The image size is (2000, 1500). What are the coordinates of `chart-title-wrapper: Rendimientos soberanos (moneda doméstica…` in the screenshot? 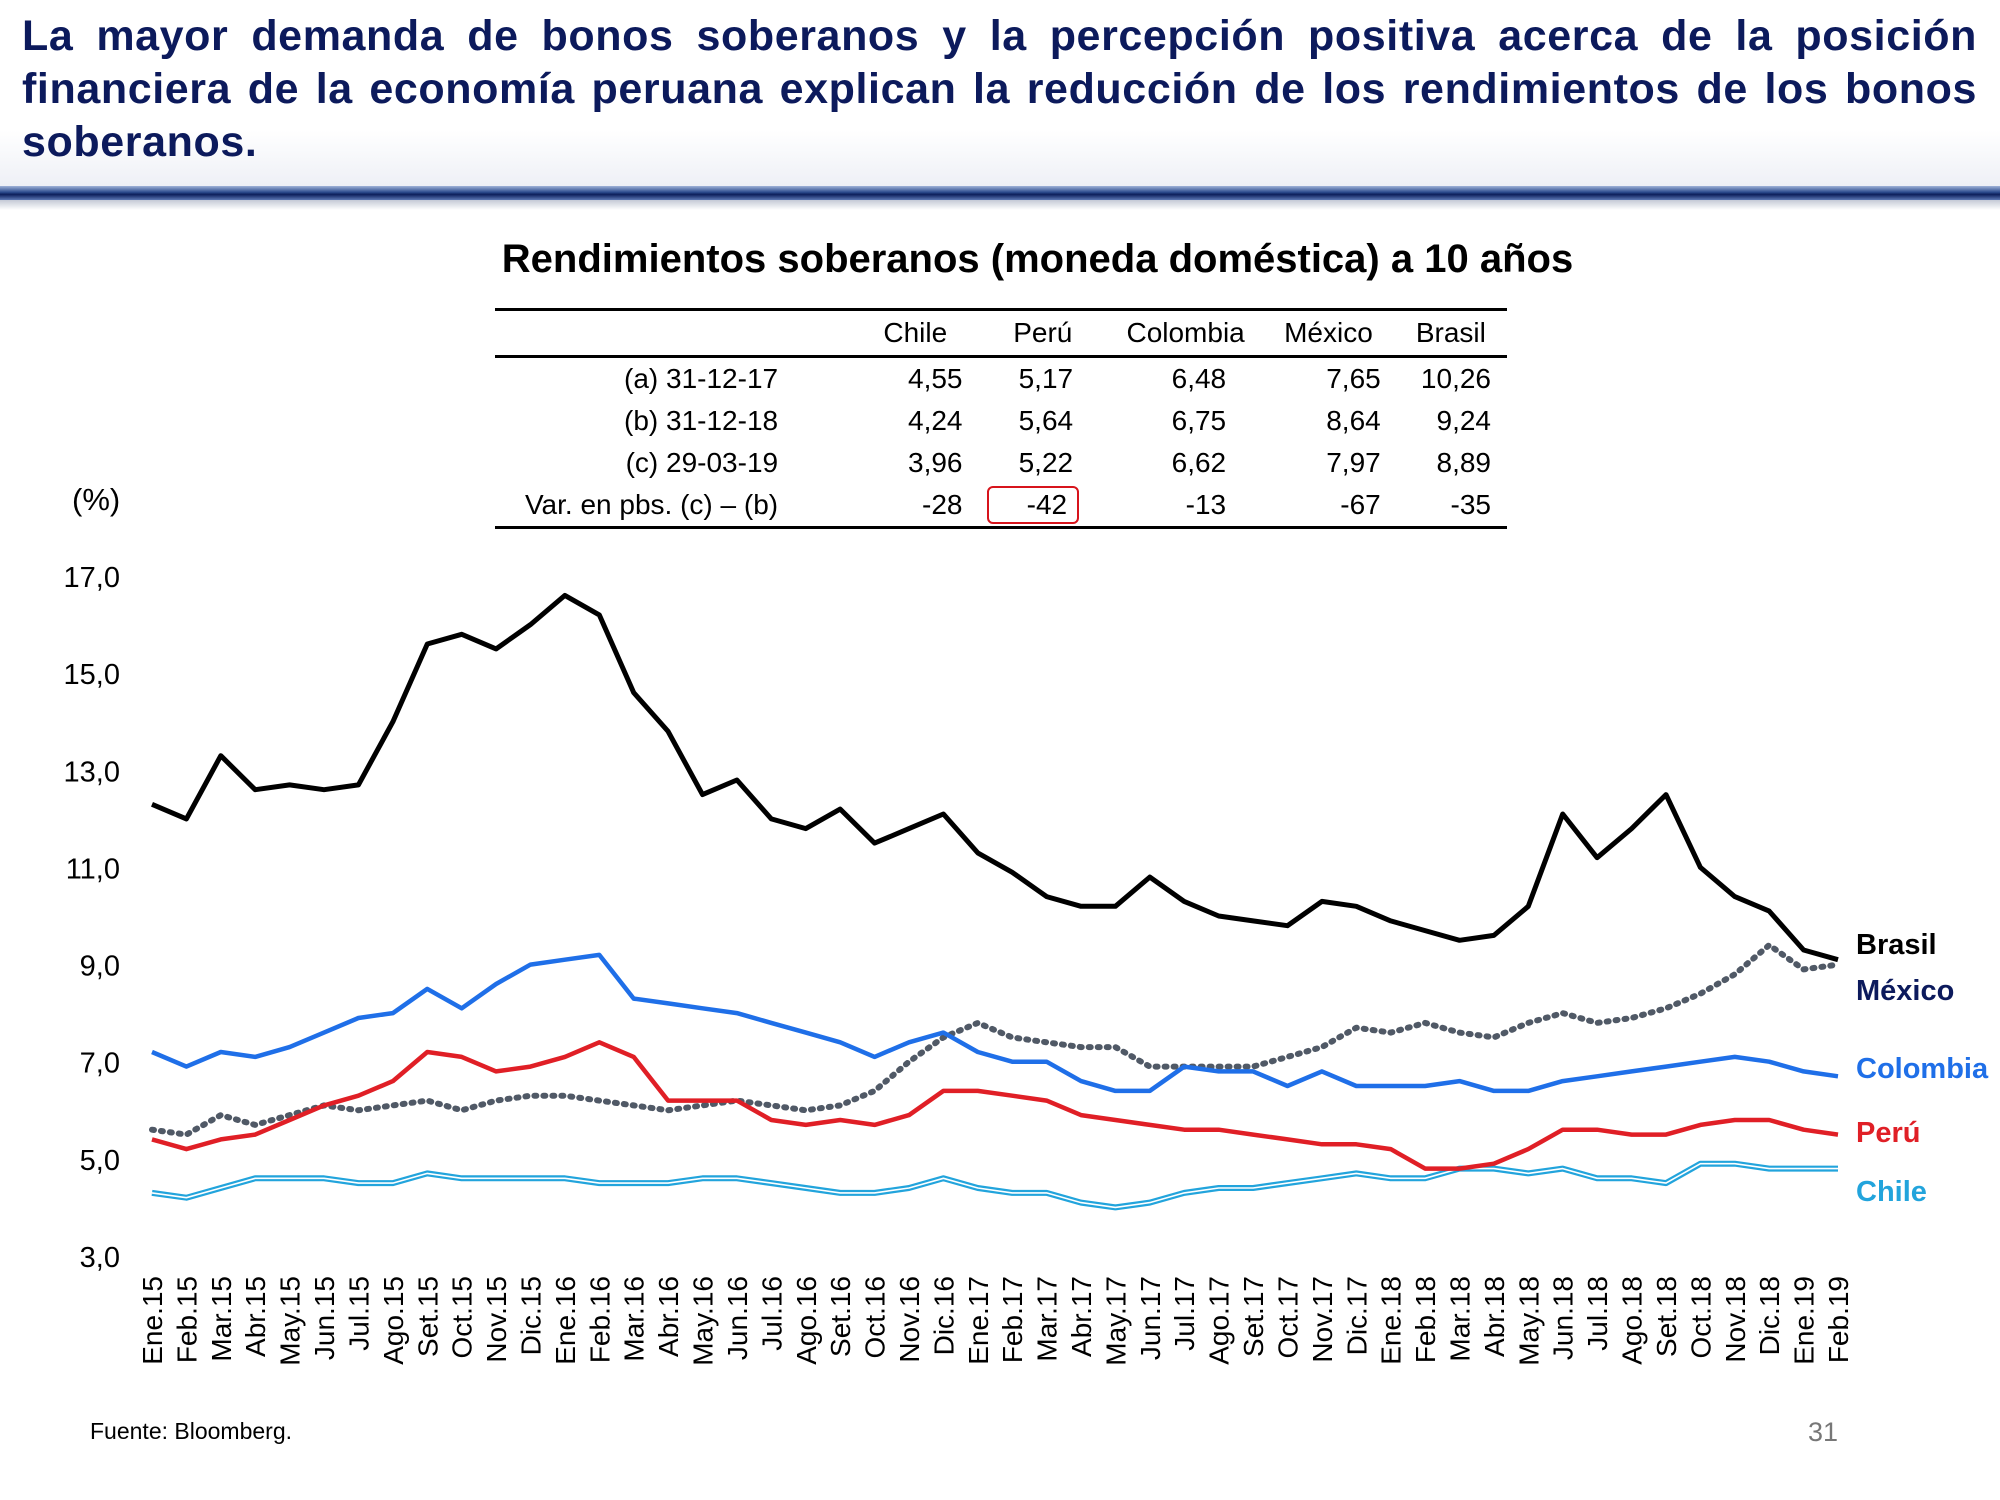 It's located at (960, 259).